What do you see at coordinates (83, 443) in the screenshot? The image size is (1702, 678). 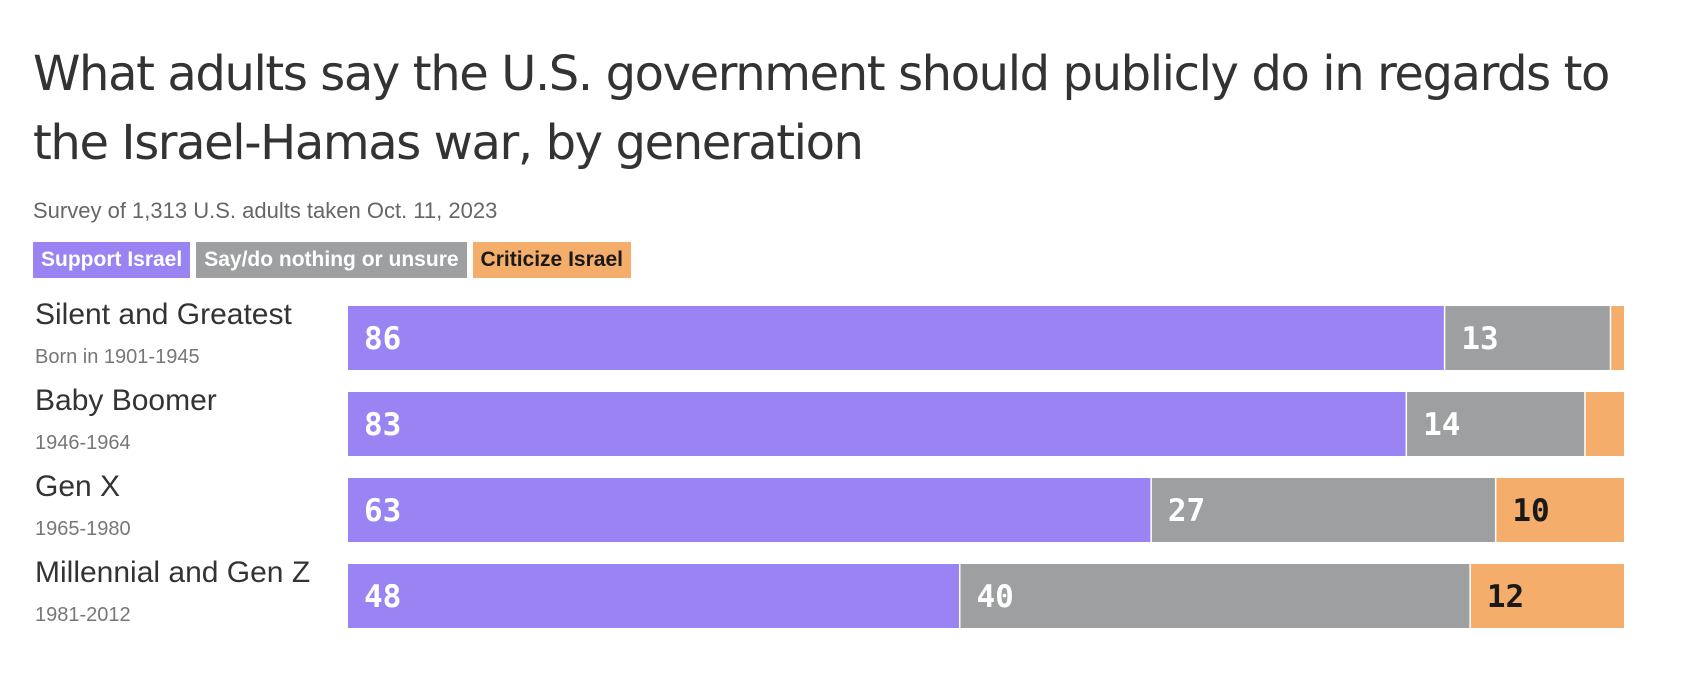 I see `row-years: 1946-1964` at bounding box center [83, 443].